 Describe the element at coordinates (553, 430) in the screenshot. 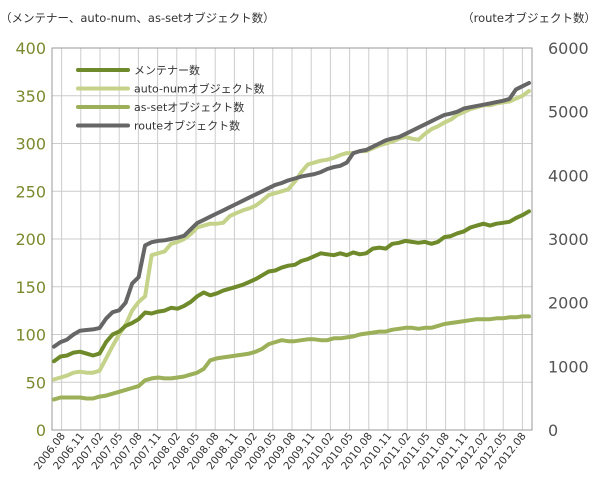

I see `right-tick-label: 0` at that location.